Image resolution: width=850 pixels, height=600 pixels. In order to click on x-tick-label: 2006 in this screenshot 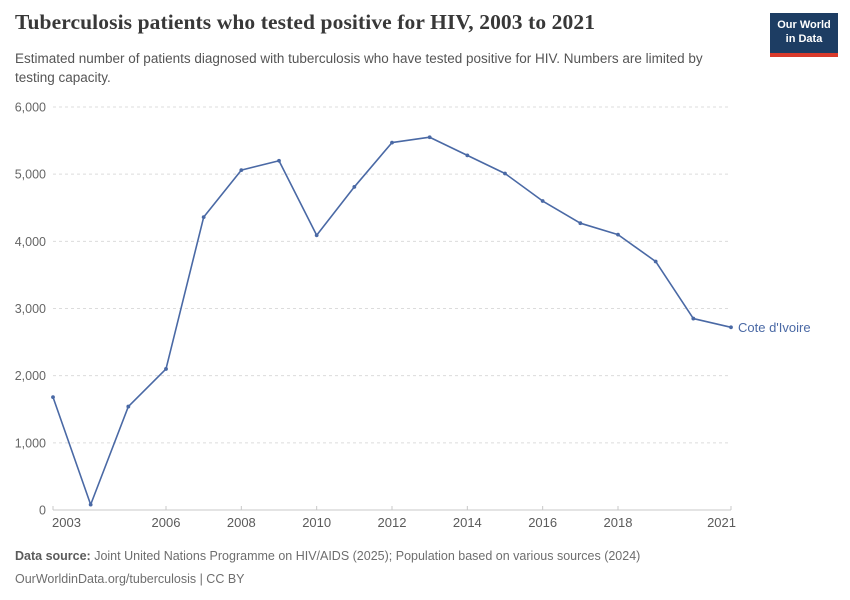, I will do `click(166, 522)`.